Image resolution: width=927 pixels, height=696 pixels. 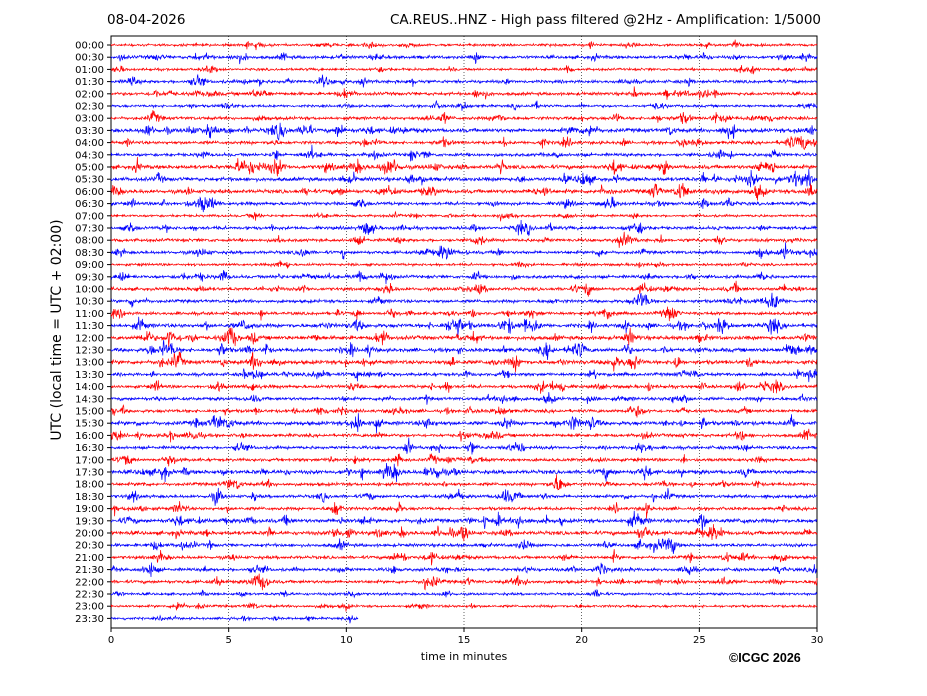 What do you see at coordinates (89, 338) in the screenshot?
I see `y-tick-label: 12:00` at bounding box center [89, 338].